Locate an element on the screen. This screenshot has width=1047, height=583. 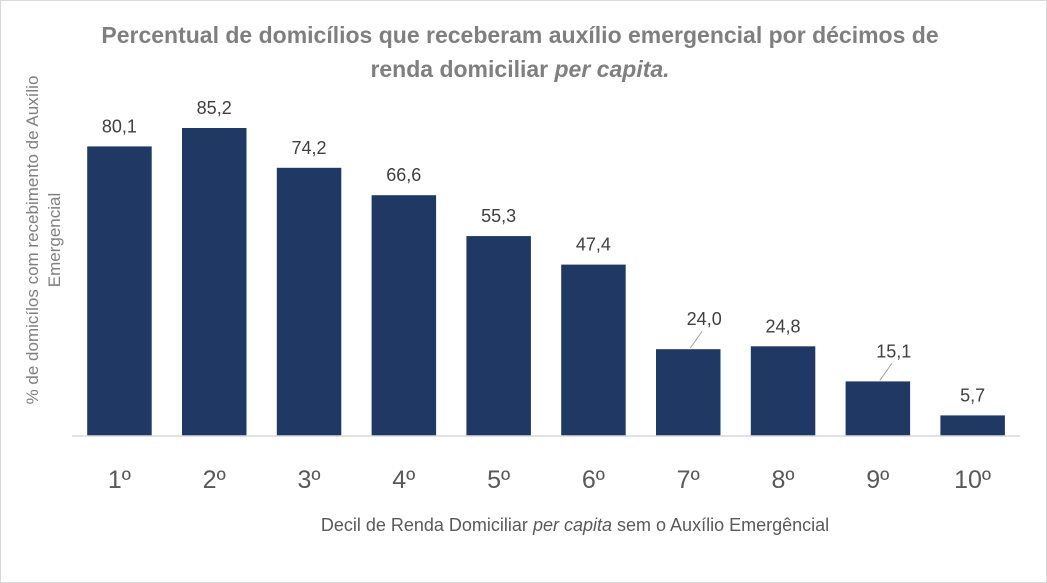
x-tick-5: 5º is located at coordinates (498, 480).